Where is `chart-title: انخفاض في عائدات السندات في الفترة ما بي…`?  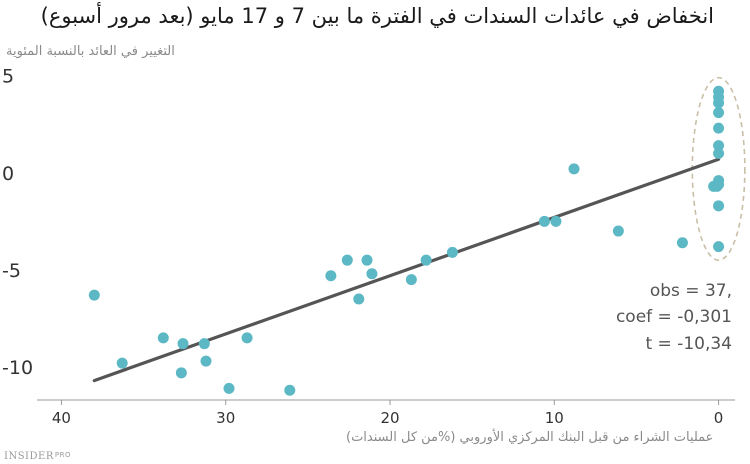
chart-title: انخفاض في عائدات السندات في الفترة ما بي… is located at coordinates (377, 16).